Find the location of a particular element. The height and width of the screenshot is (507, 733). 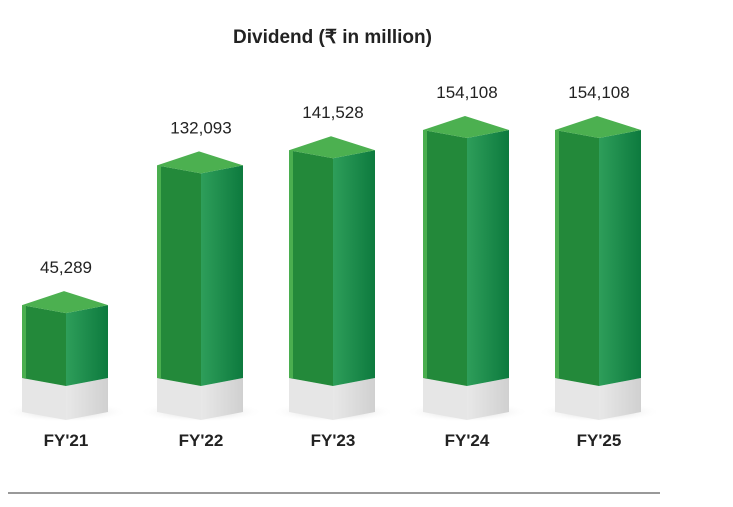

data-label: 45,289 is located at coordinates (66, 267).